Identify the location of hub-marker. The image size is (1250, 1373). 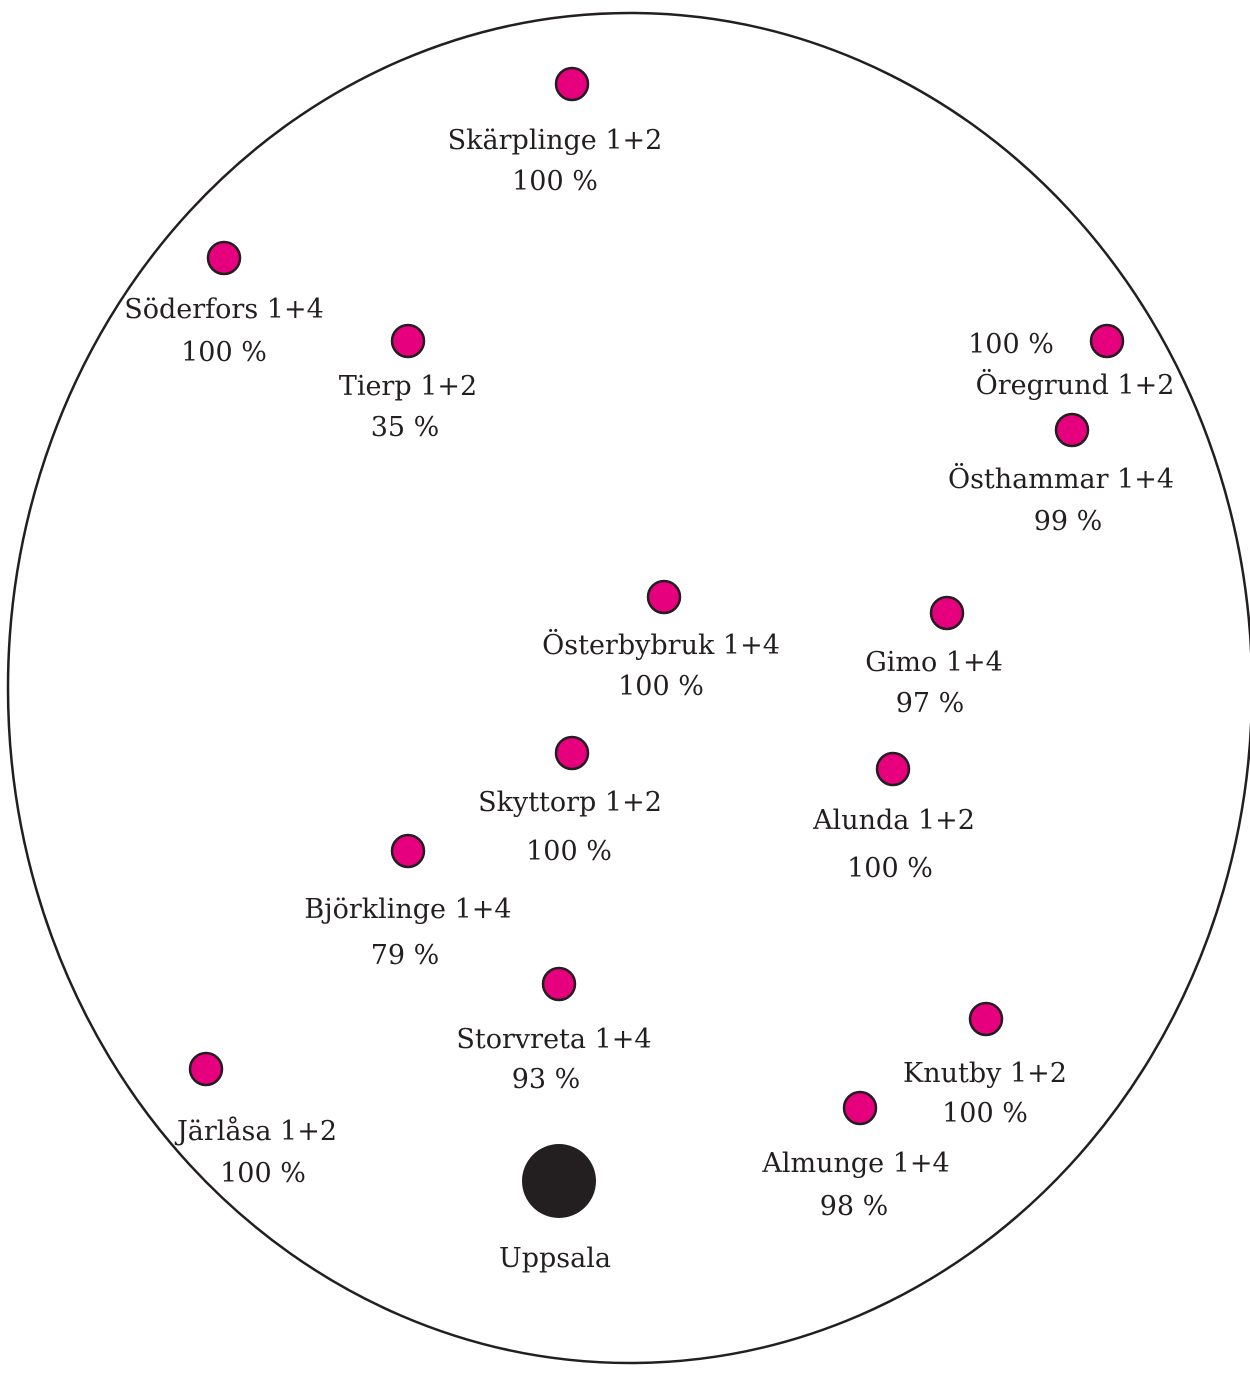
(559, 1181).